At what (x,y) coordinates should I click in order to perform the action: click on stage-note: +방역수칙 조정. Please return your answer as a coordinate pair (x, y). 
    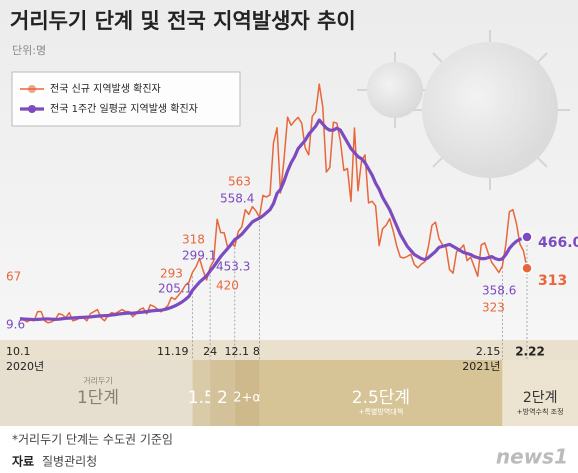
    Looking at the image, I should click on (540, 411).